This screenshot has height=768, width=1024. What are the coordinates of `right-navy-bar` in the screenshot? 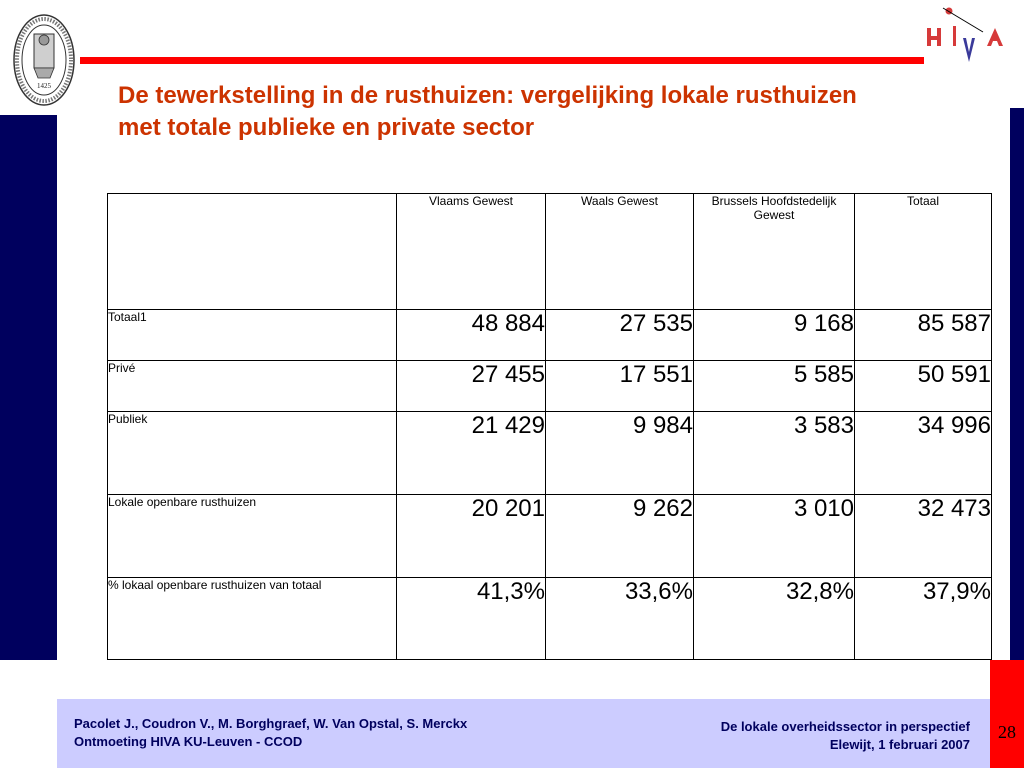 It's located at (1017, 384).